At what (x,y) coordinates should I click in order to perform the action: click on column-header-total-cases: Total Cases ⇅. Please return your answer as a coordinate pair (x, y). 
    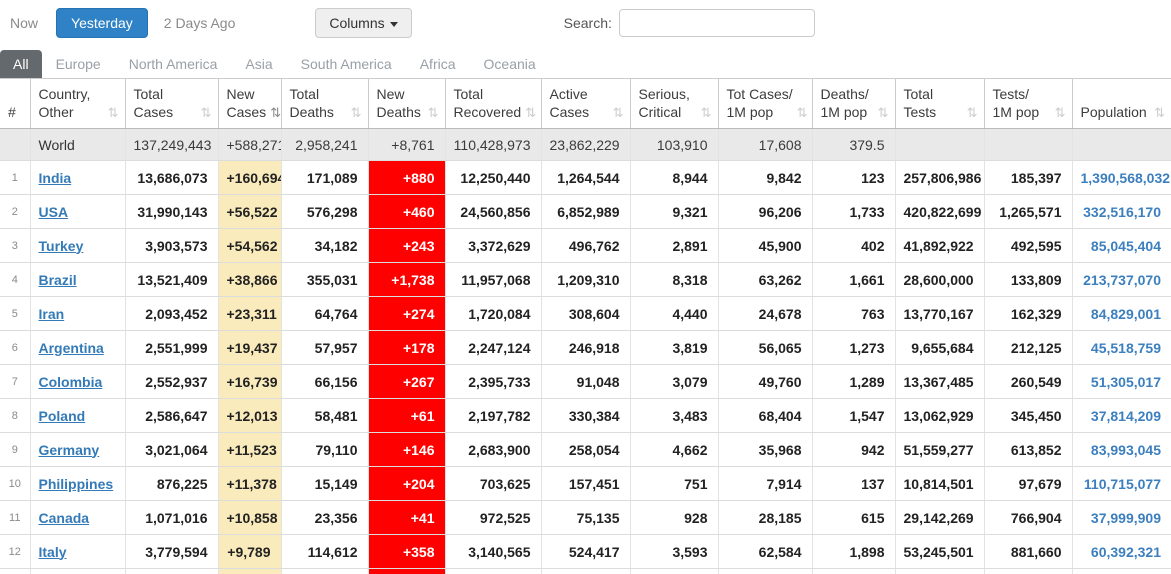
    Looking at the image, I should click on (172, 103).